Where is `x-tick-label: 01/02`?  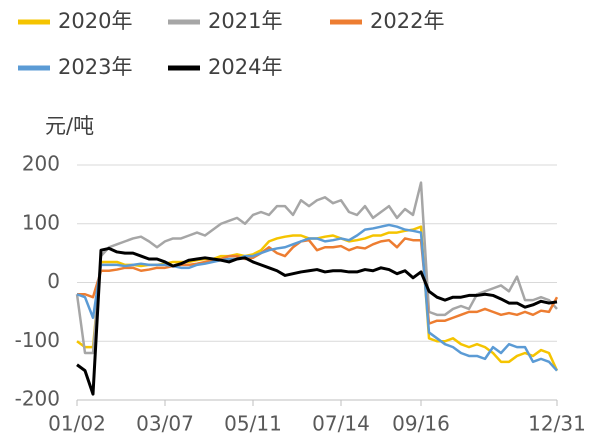
x-tick-label: 01/02 is located at coordinates (77, 424).